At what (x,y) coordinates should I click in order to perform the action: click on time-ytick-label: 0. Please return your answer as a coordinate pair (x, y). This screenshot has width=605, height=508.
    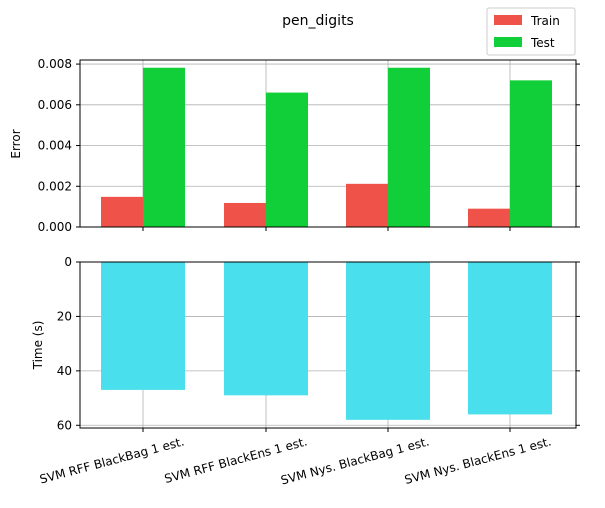
    Looking at the image, I should click on (68, 262).